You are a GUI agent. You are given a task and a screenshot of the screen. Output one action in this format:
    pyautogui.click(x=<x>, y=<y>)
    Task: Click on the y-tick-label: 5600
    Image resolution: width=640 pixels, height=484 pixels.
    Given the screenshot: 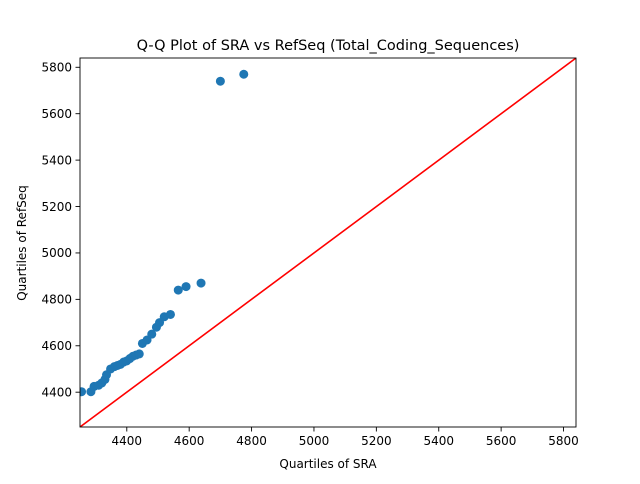 What is the action you would take?
    pyautogui.click(x=56, y=114)
    